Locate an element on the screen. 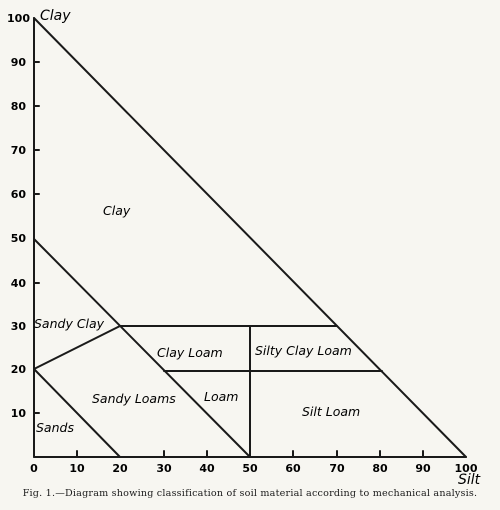 Image resolution: width=500 pixels, height=510 pixels. y-tick-label: 50 is located at coordinates (19, 238).